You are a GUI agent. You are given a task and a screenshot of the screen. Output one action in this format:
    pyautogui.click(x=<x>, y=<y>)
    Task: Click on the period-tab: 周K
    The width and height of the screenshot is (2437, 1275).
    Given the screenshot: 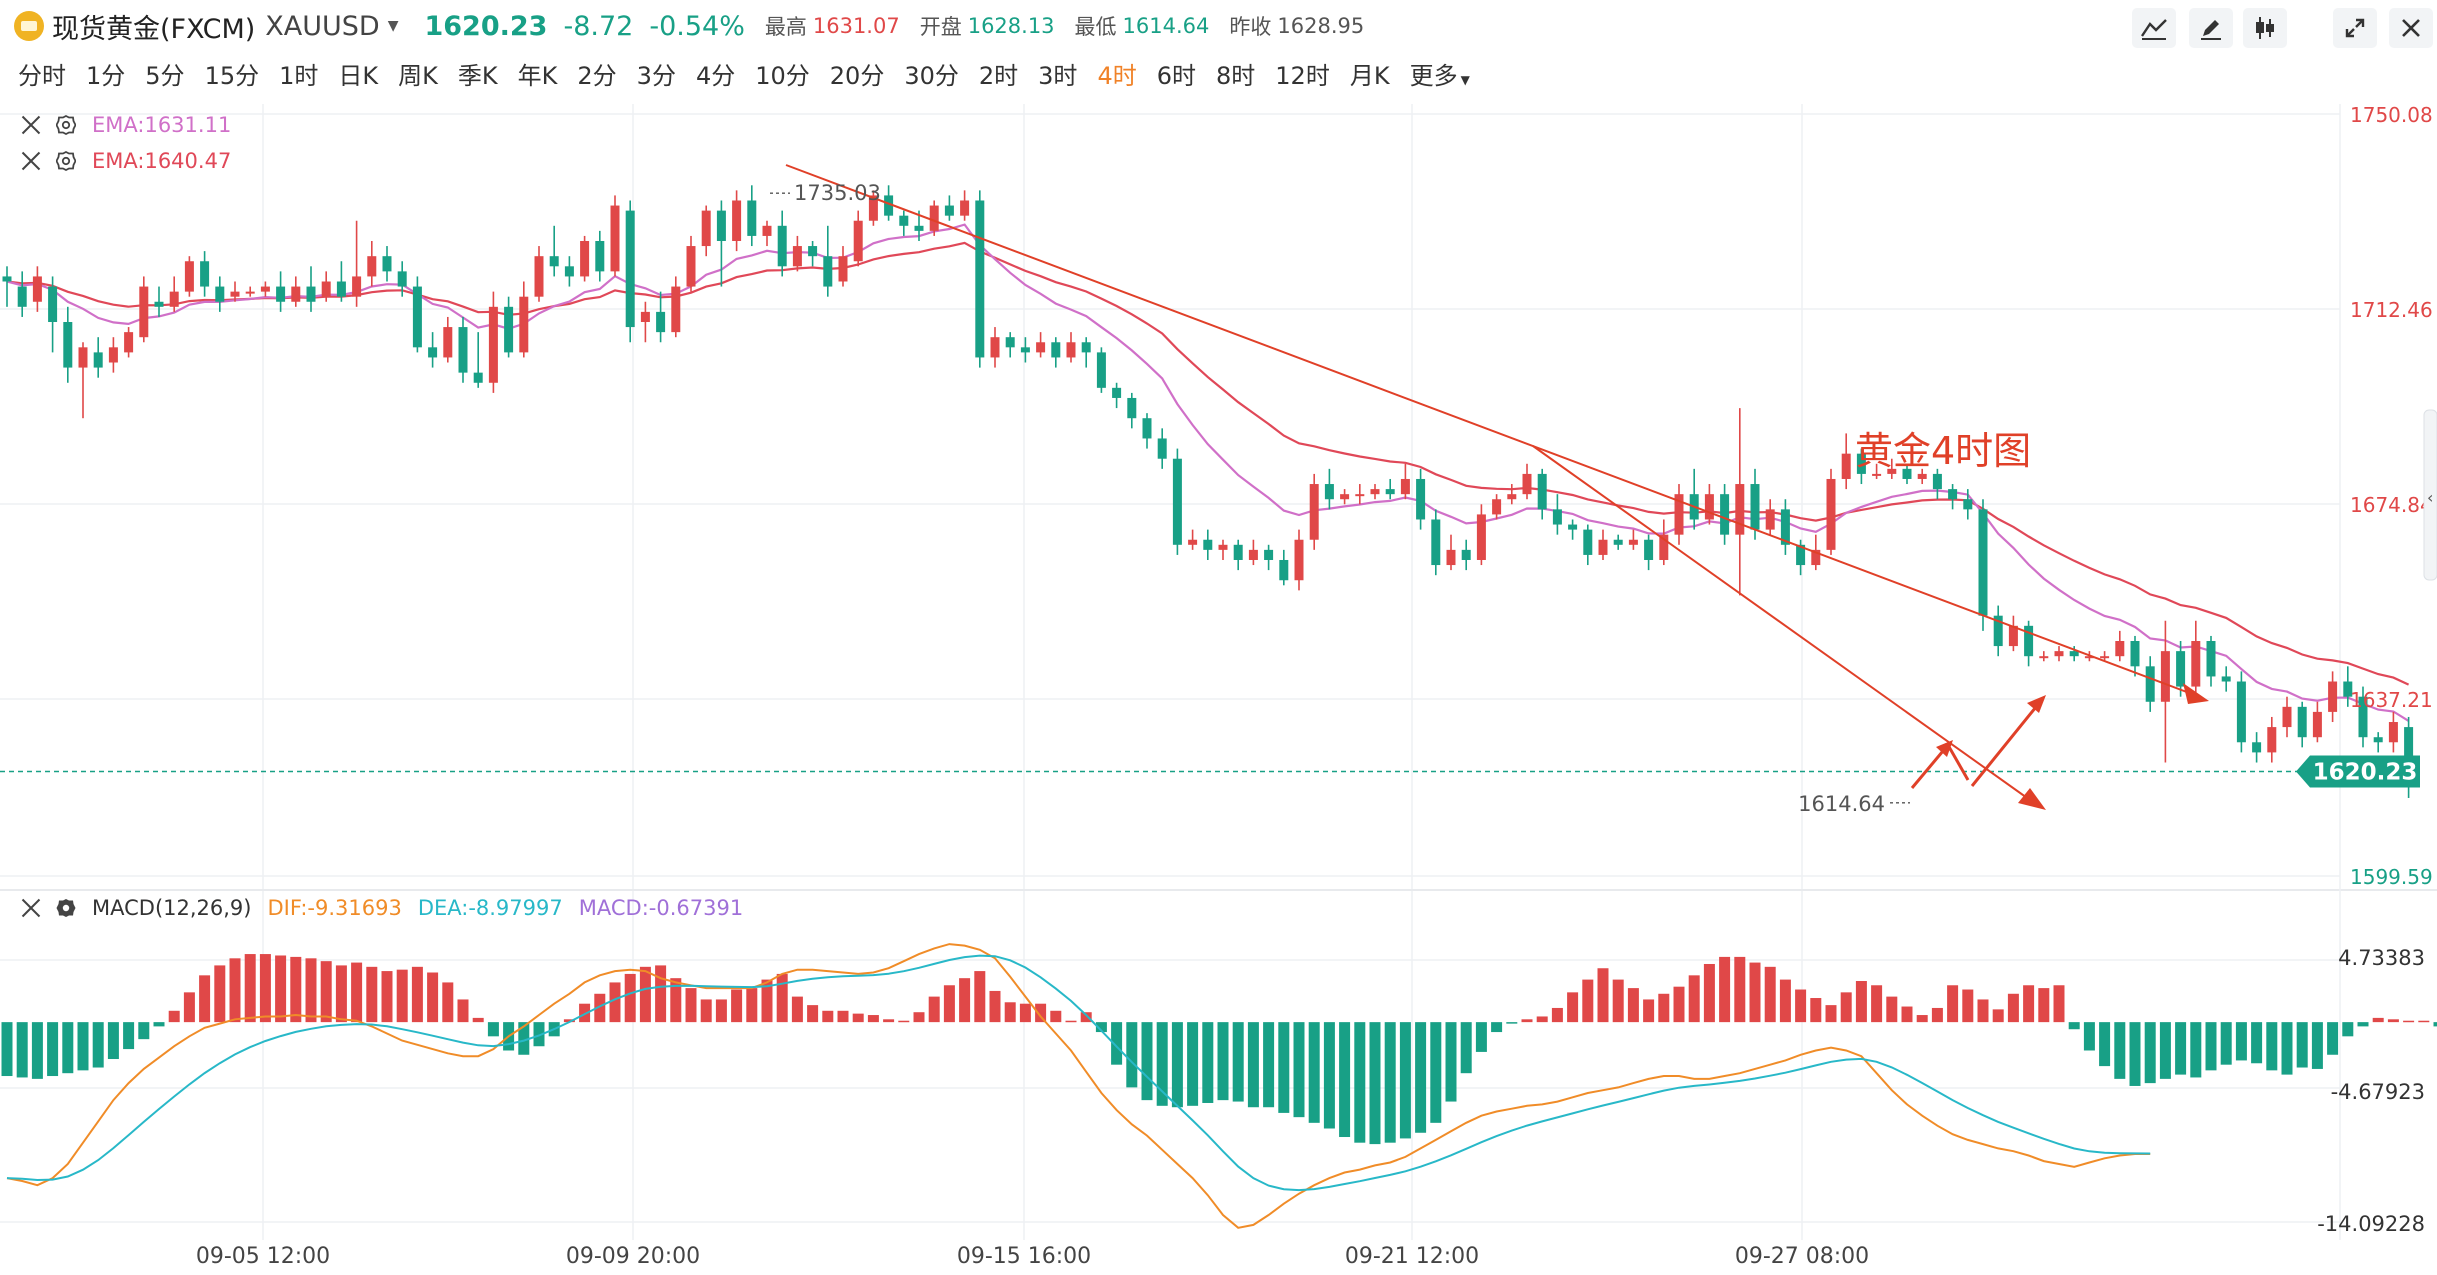 What is the action you would take?
    pyautogui.click(x=418, y=75)
    